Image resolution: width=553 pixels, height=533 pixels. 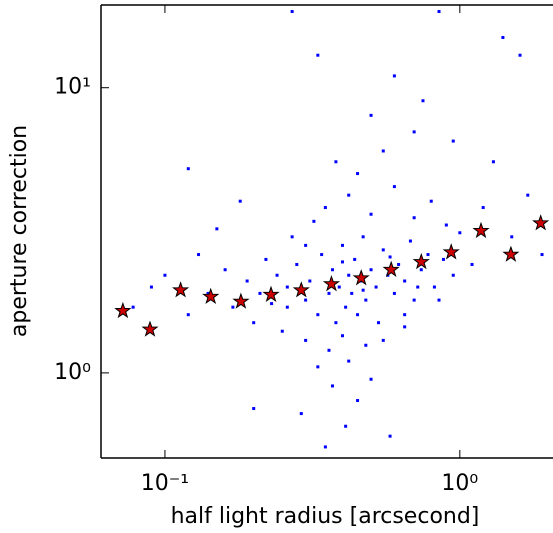 I want to click on x-tick-label: 10⁰, so click(x=459, y=483).